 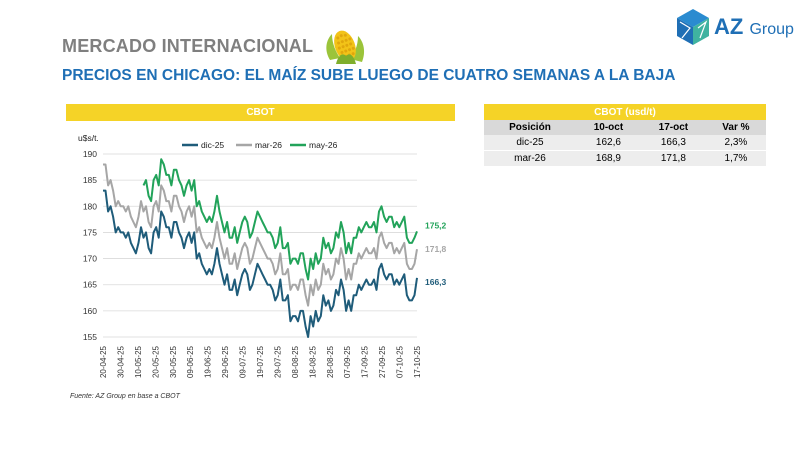 I want to click on x-tick-label: 17-10-25, so click(x=417, y=361).